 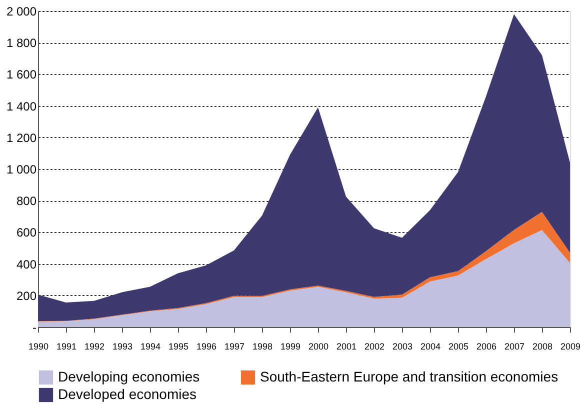 What do you see at coordinates (409, 376) in the screenshot?
I see `legend-label: South-Eastern Europe and transition economies` at bounding box center [409, 376].